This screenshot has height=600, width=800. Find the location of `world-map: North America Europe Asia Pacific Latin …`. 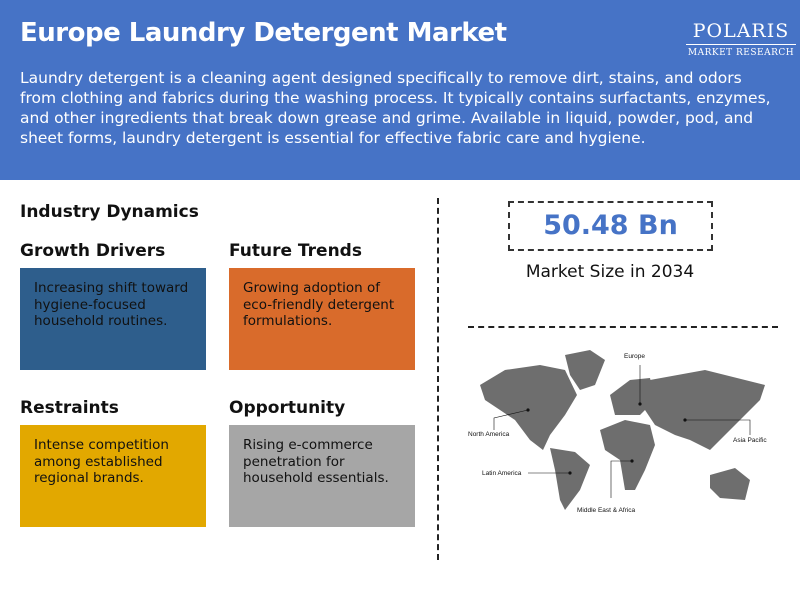

world-map: North America Europe Asia Pacific Latin … is located at coordinates (617, 432).